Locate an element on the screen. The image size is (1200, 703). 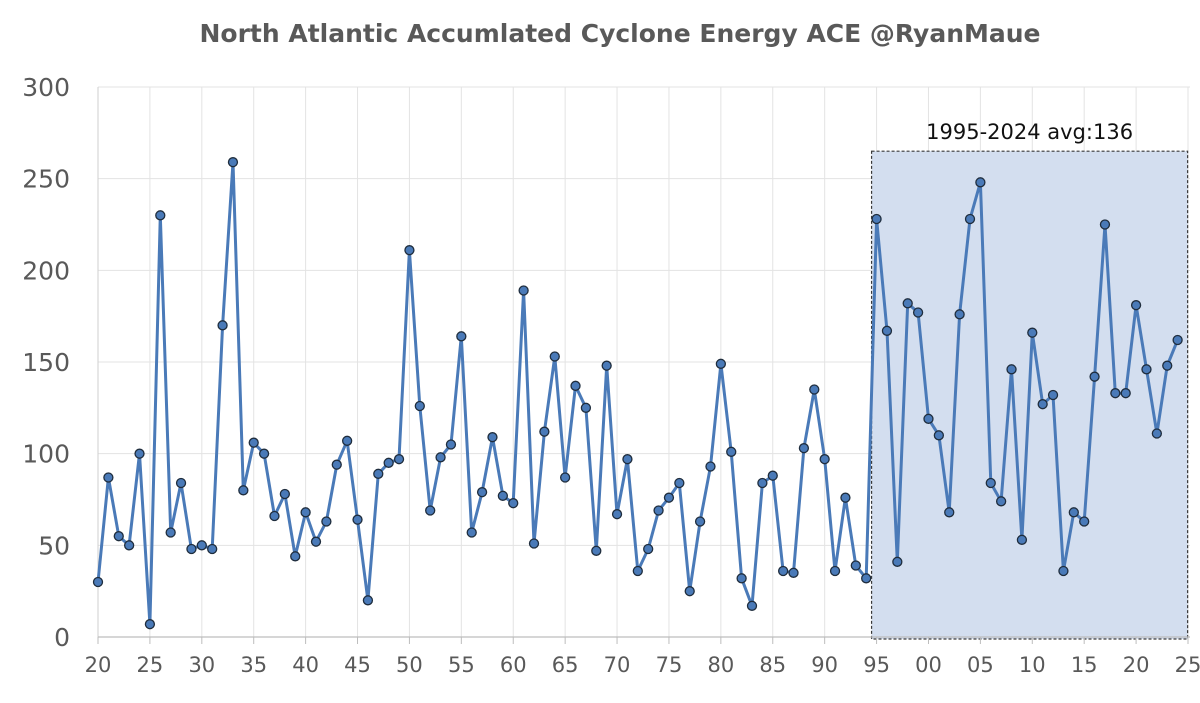
y-tick-label: 150 is located at coordinates (46, 362).